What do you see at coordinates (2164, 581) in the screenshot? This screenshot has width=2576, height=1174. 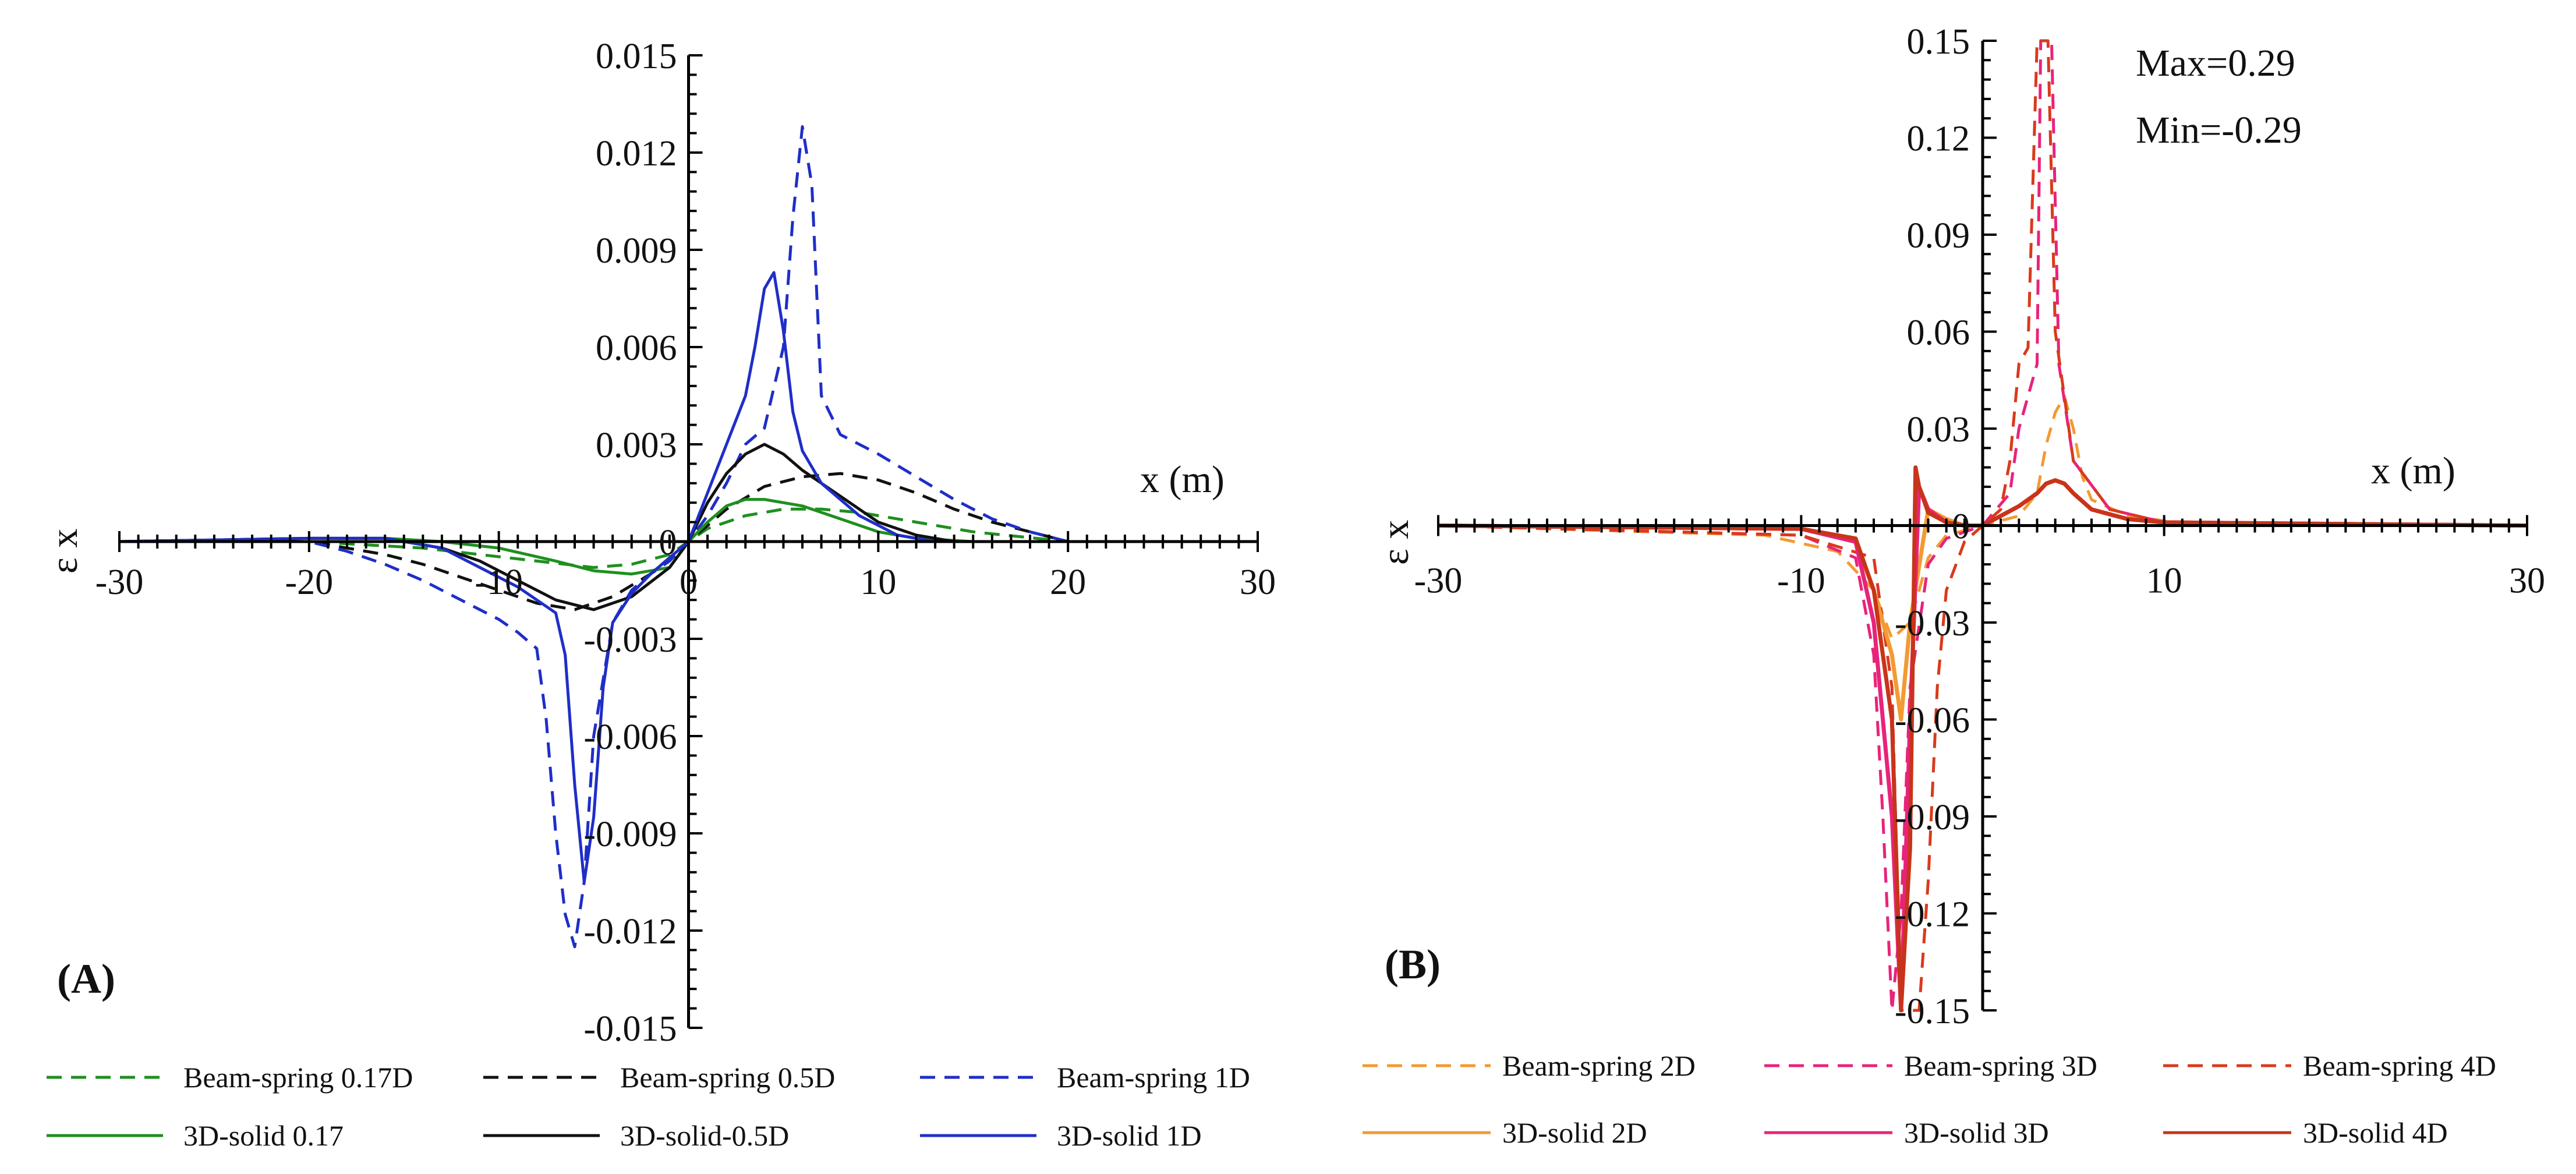 I see `chart-b-x-tick-label: 10` at bounding box center [2164, 581].